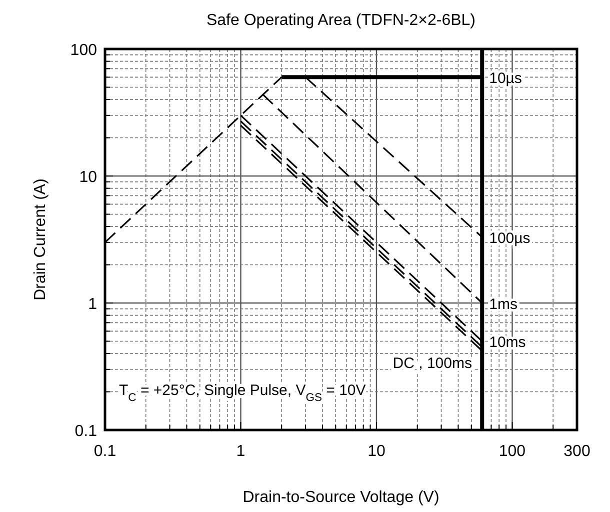  What do you see at coordinates (341, 497) in the screenshot?
I see `x-axis-title: Drain-to-Source Voltage (V)` at bounding box center [341, 497].